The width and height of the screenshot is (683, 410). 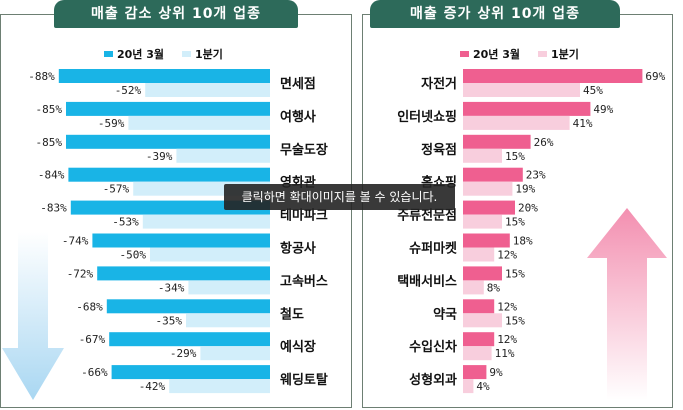 What do you see at coordinates (525, 189) in the screenshot?
I see `value-label-q1: 19%` at bounding box center [525, 189].